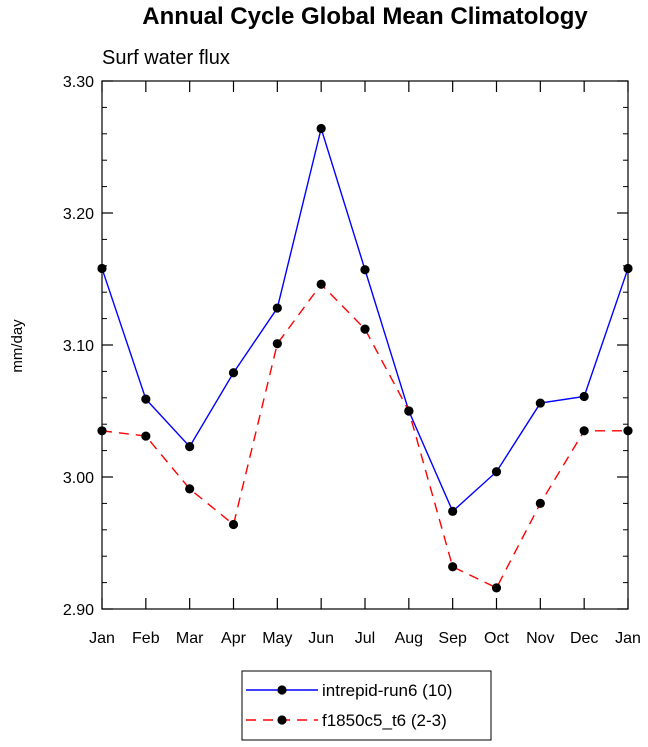 Image resolution: width=648 pixels, height=747 pixels. I want to click on x-tick-label: Jul, so click(365, 638).